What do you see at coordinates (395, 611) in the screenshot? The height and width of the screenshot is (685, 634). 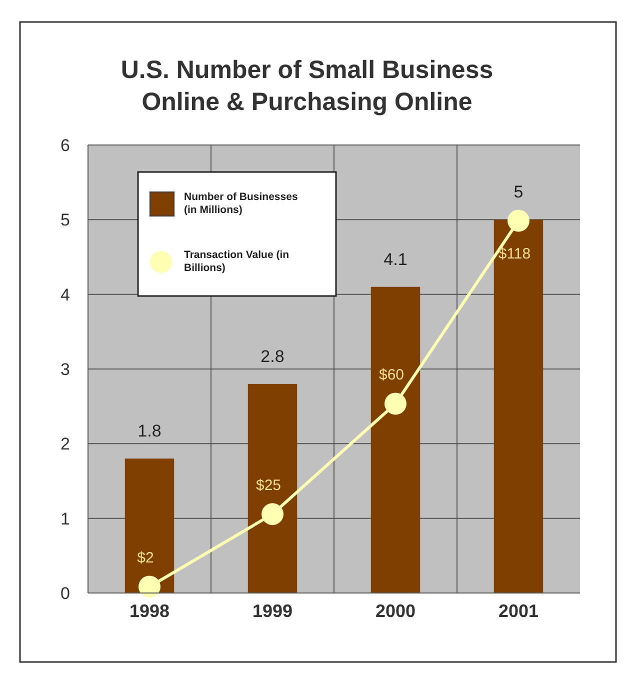 I see `x-tick-label: 2000` at bounding box center [395, 611].